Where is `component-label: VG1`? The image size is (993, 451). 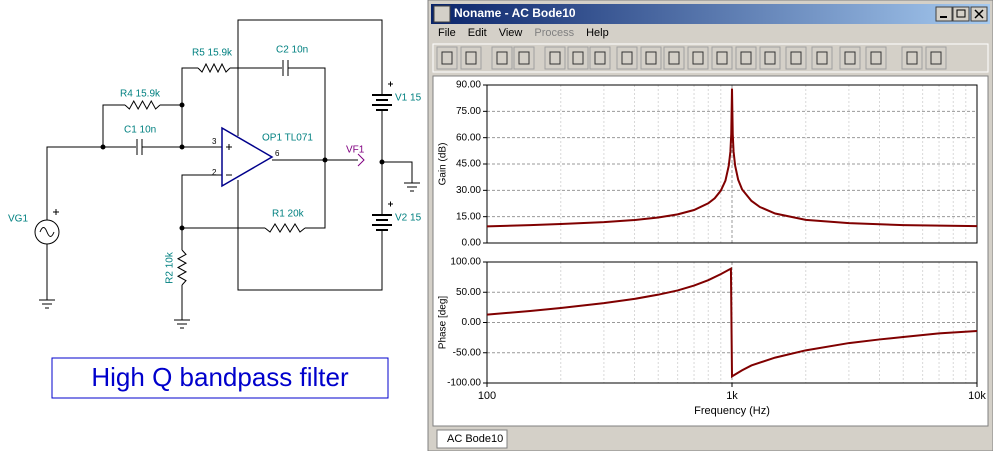
component-label: VG1 is located at coordinates (18, 219).